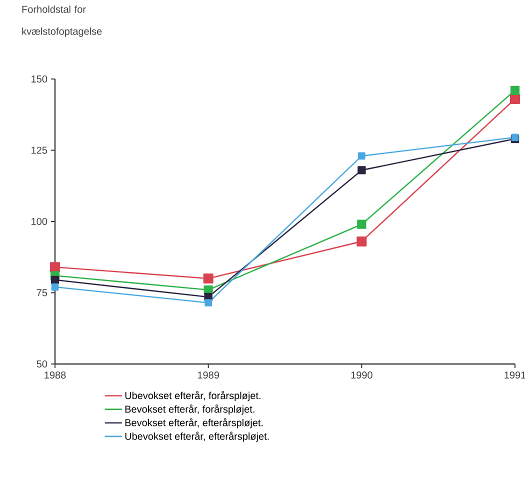 This screenshot has width=525, height=490. Describe the element at coordinates (194, 423) in the screenshot. I see `legend-label: Bevokset efterår, efterårspløjet.` at that location.